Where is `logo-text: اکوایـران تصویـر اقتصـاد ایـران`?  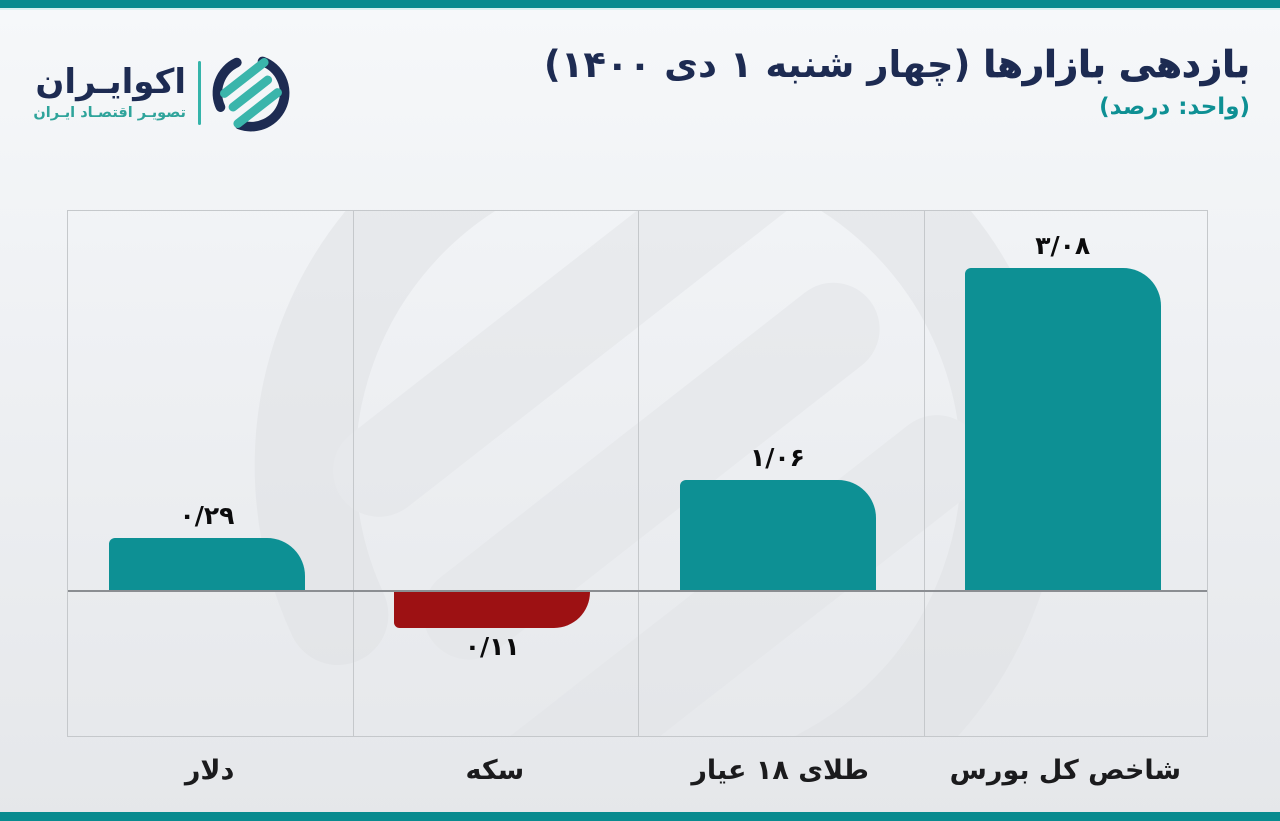 logo-text: اکوایـران تصویـر اقتصـاد ایـران is located at coordinates (107, 91).